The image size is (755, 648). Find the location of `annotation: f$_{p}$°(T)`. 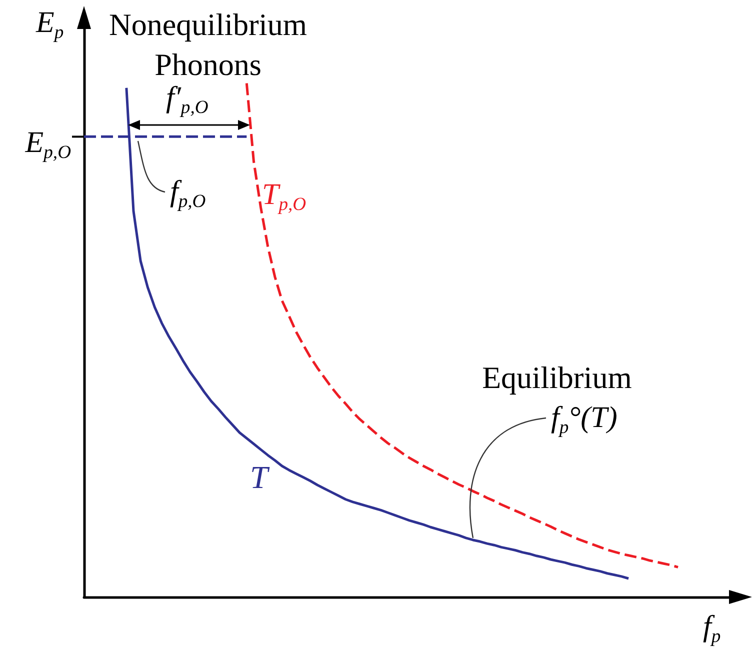

annotation: f$_{p}$°(T) is located at coordinates (584, 419).